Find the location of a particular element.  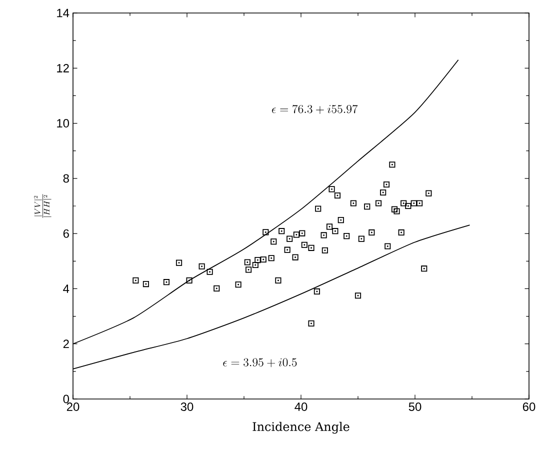

y-tick-label: 8 is located at coordinates (66, 178).